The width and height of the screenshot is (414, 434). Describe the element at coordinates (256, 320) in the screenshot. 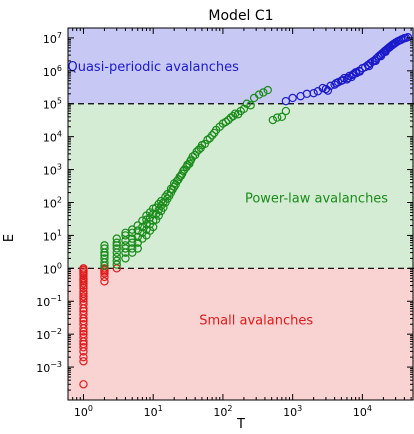

I see `region-label-2: Small avalanches` at that location.